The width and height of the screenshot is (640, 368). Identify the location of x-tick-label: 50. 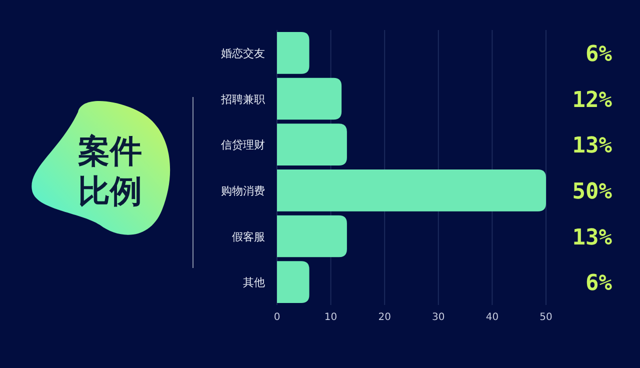
(546, 317).